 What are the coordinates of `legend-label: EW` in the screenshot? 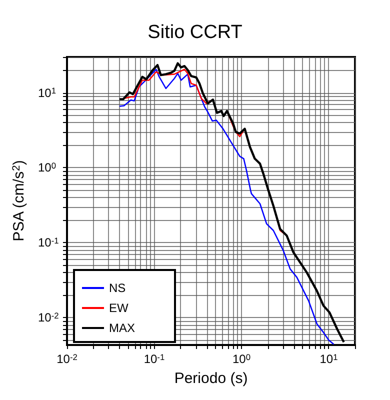 It's located at (119, 308).